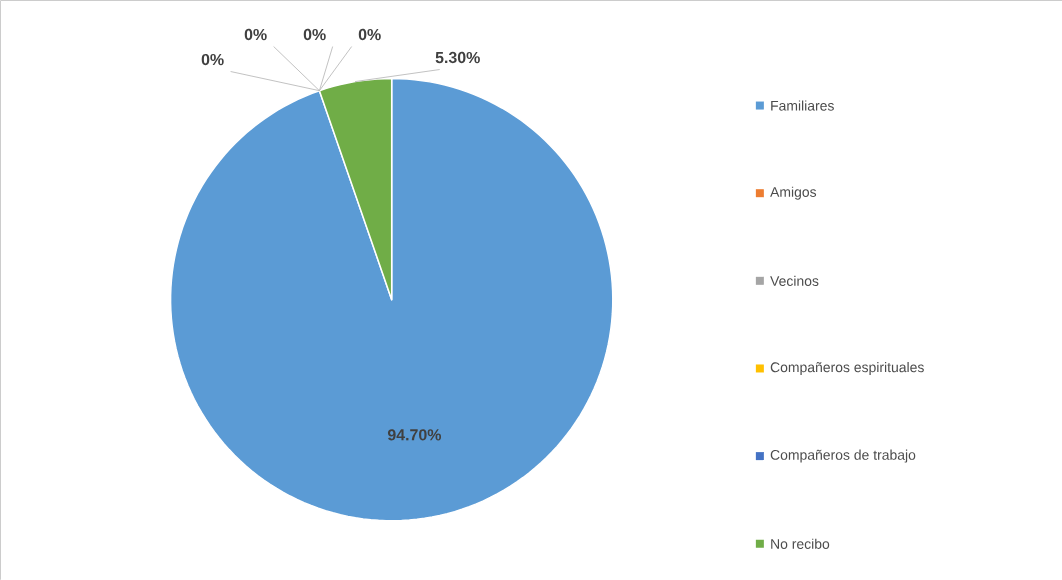 This screenshot has height=580, width=1062. Describe the element at coordinates (794, 281) in the screenshot. I see `legend-label: Vecinos` at that location.